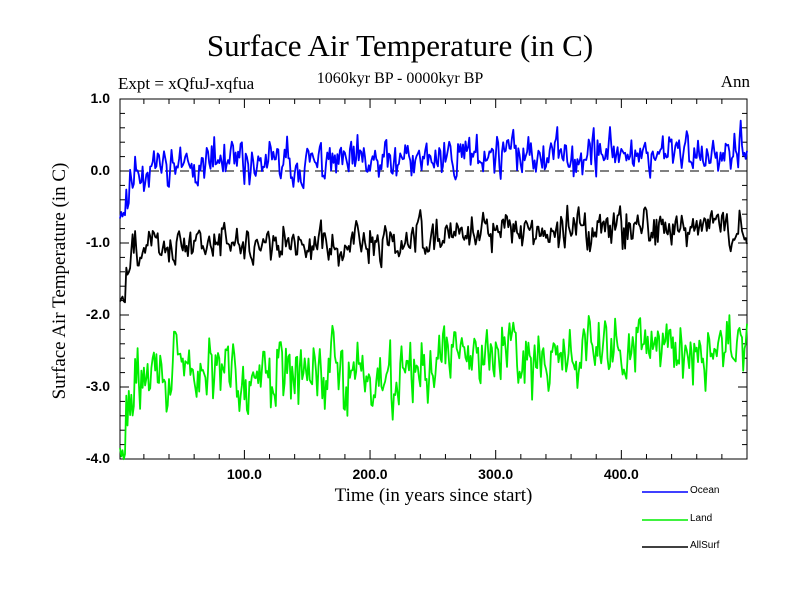  What do you see at coordinates (400, 78) in the screenshot?
I see `period-label: 1060kyr BP - 0000kyr BP` at bounding box center [400, 78].